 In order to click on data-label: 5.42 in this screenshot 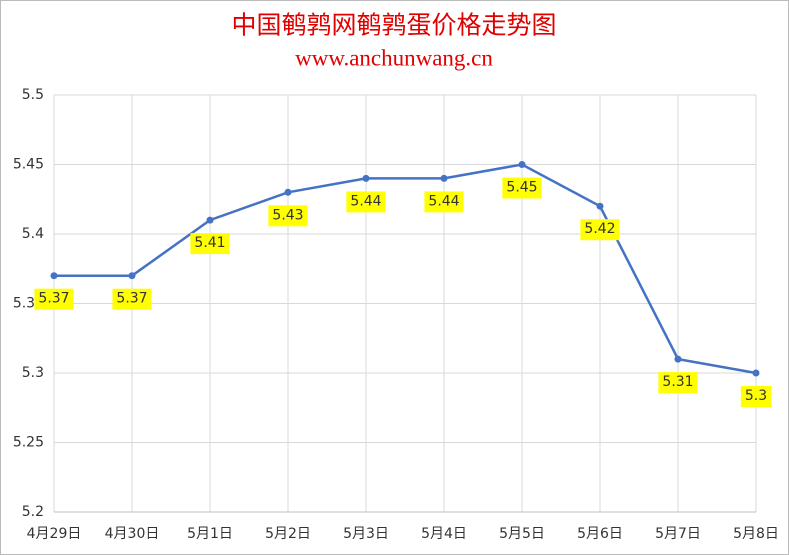, I will do `click(599, 229)`.